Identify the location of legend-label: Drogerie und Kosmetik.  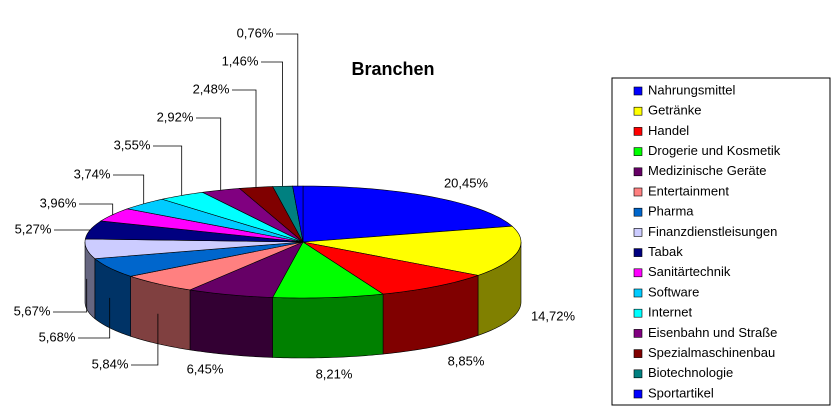
(714, 150).